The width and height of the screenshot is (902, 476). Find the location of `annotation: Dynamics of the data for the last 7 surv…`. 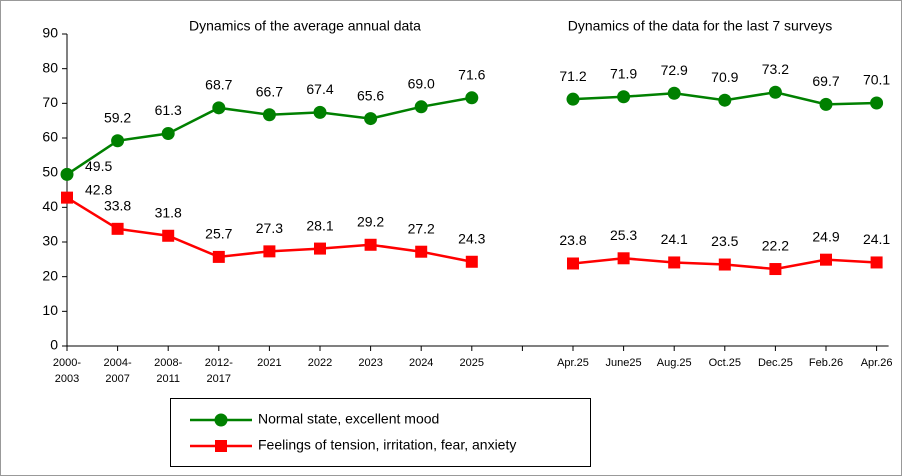

annotation: Dynamics of the data for the last 7 surv… is located at coordinates (700, 26).